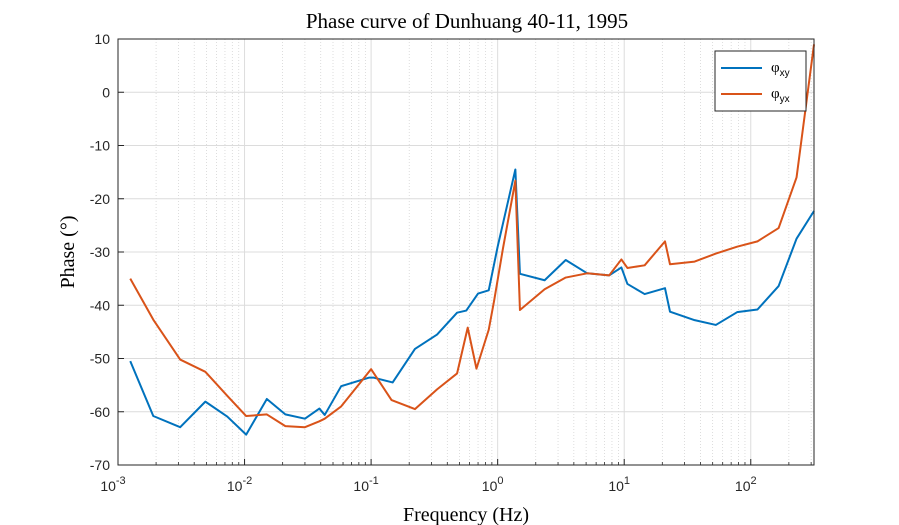 The height and width of the screenshot is (525, 899). What do you see at coordinates (100, 252) in the screenshot?
I see `y-tick-label: -30` at bounding box center [100, 252].